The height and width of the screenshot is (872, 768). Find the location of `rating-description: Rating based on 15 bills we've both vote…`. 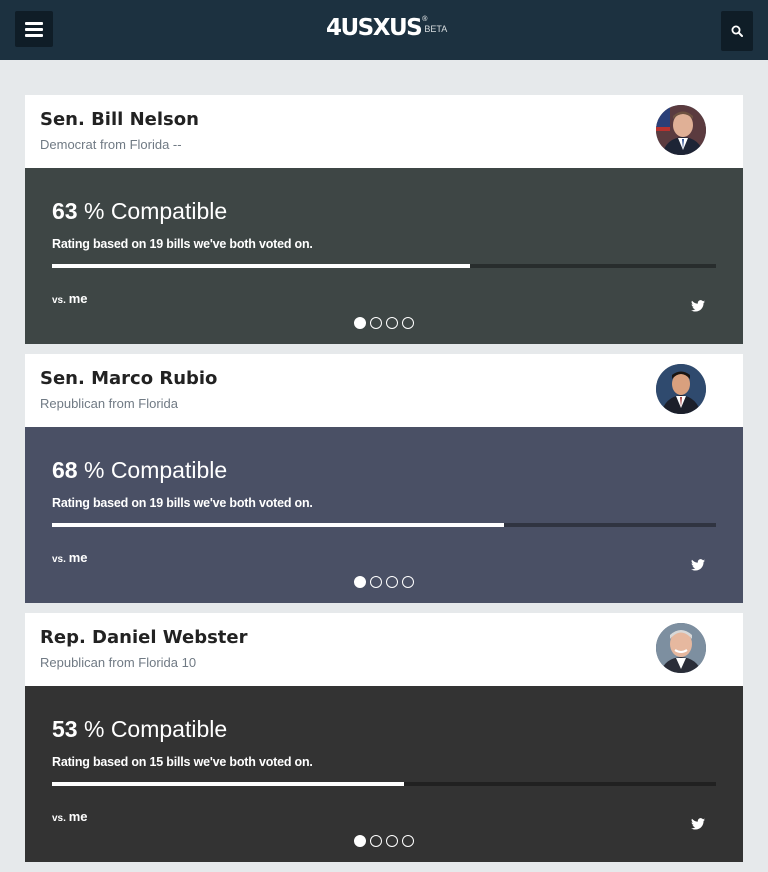

rating-description: Rating based on 15 bills we've both vote… is located at coordinates (182, 762).